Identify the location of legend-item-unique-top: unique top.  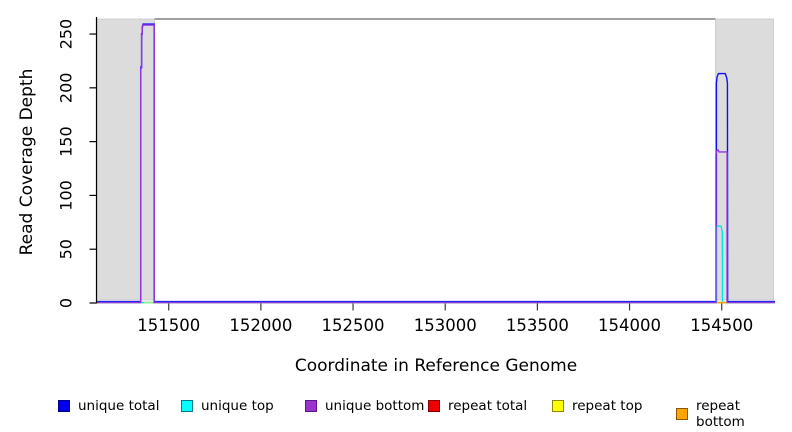
(227, 406).